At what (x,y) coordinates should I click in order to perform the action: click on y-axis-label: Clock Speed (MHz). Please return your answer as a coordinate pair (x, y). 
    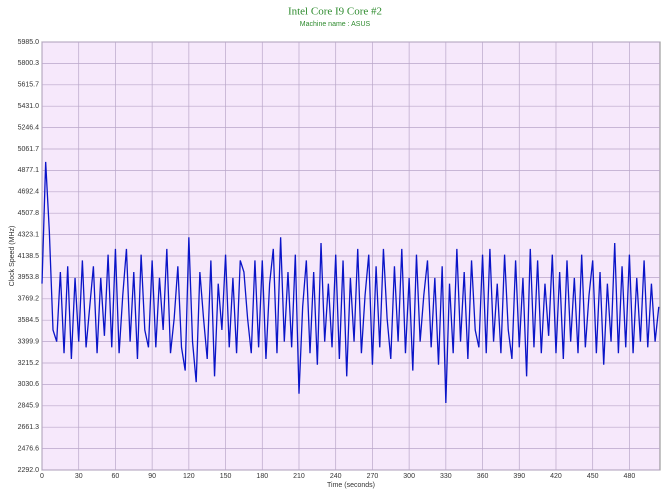
    Looking at the image, I should click on (12, 256).